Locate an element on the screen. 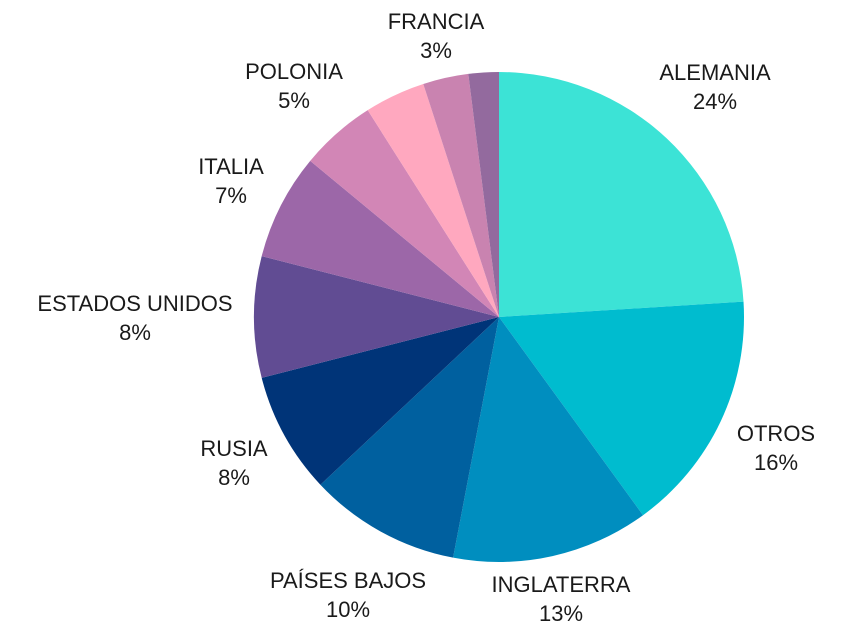 The width and height of the screenshot is (848, 635). slice-label: POLONIA is located at coordinates (294, 71).